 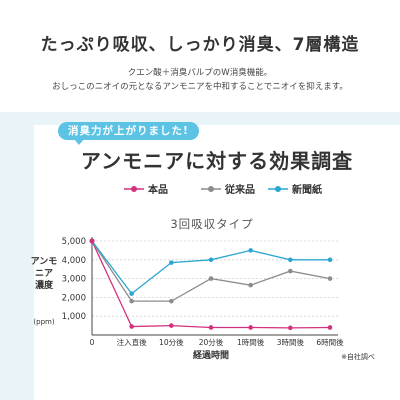 I want to click on x-tick-label: 0, so click(x=92, y=342).